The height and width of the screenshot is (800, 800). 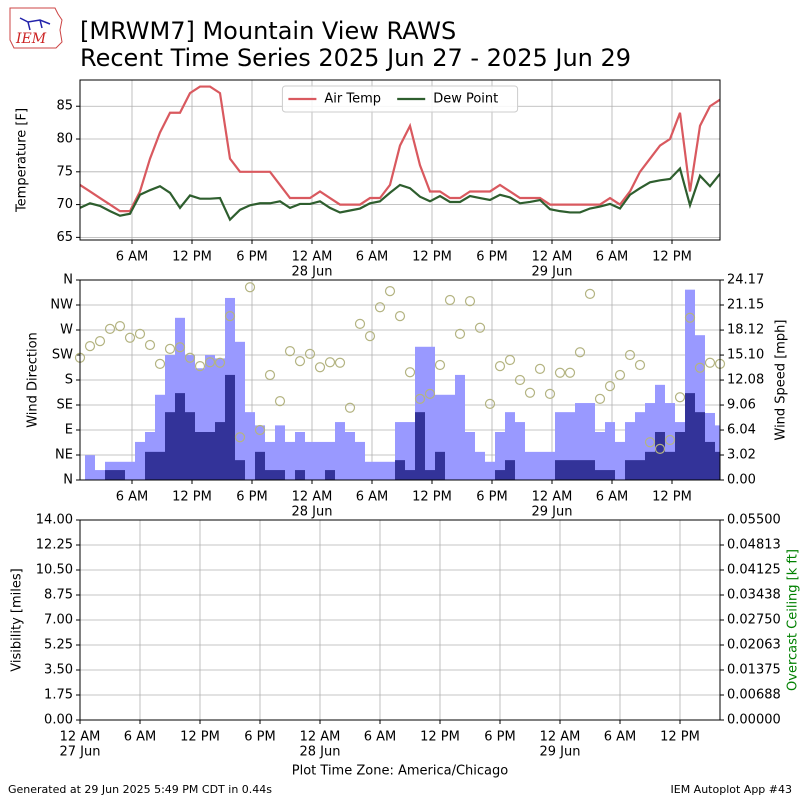 What do you see at coordinates (58, 620) in the screenshot?
I see `y-tick-label: 7.00` at bounding box center [58, 620].